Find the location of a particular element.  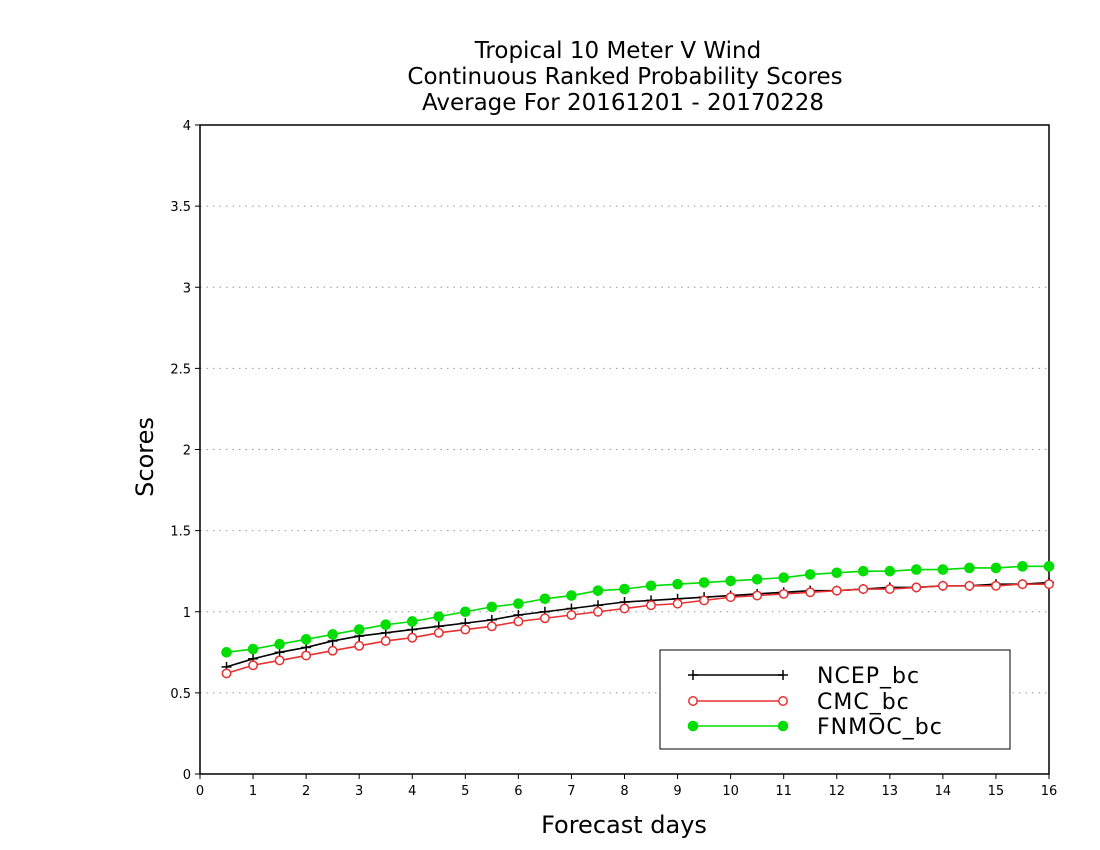

x-tick-label: 12 is located at coordinates (836, 791).